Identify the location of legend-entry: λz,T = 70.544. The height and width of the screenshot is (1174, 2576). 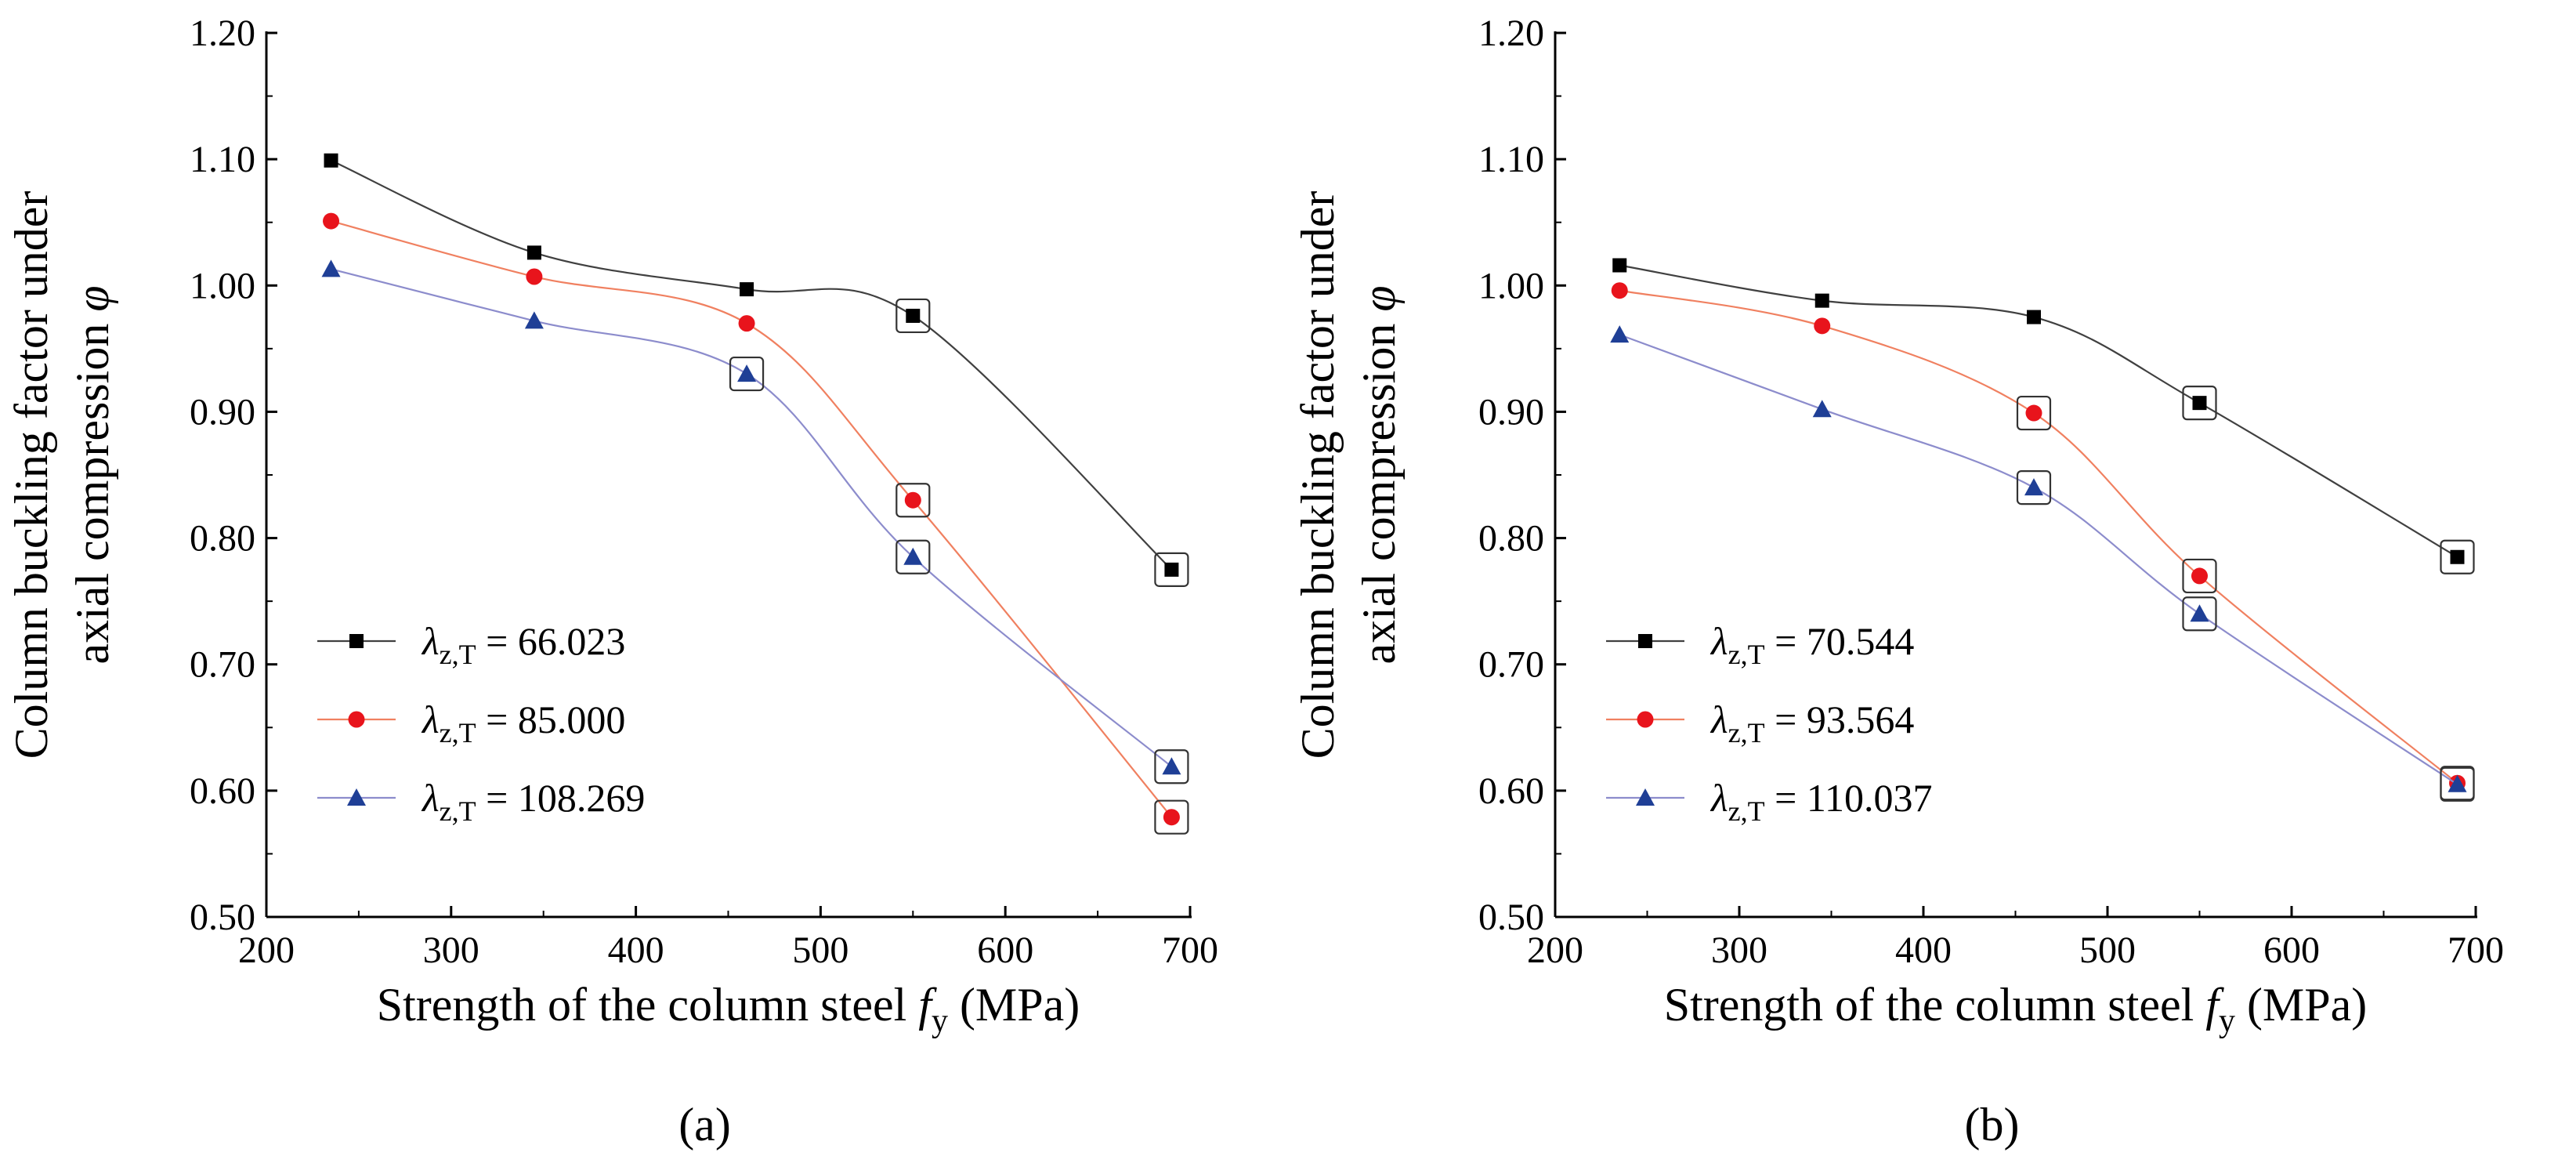
(1812, 644).